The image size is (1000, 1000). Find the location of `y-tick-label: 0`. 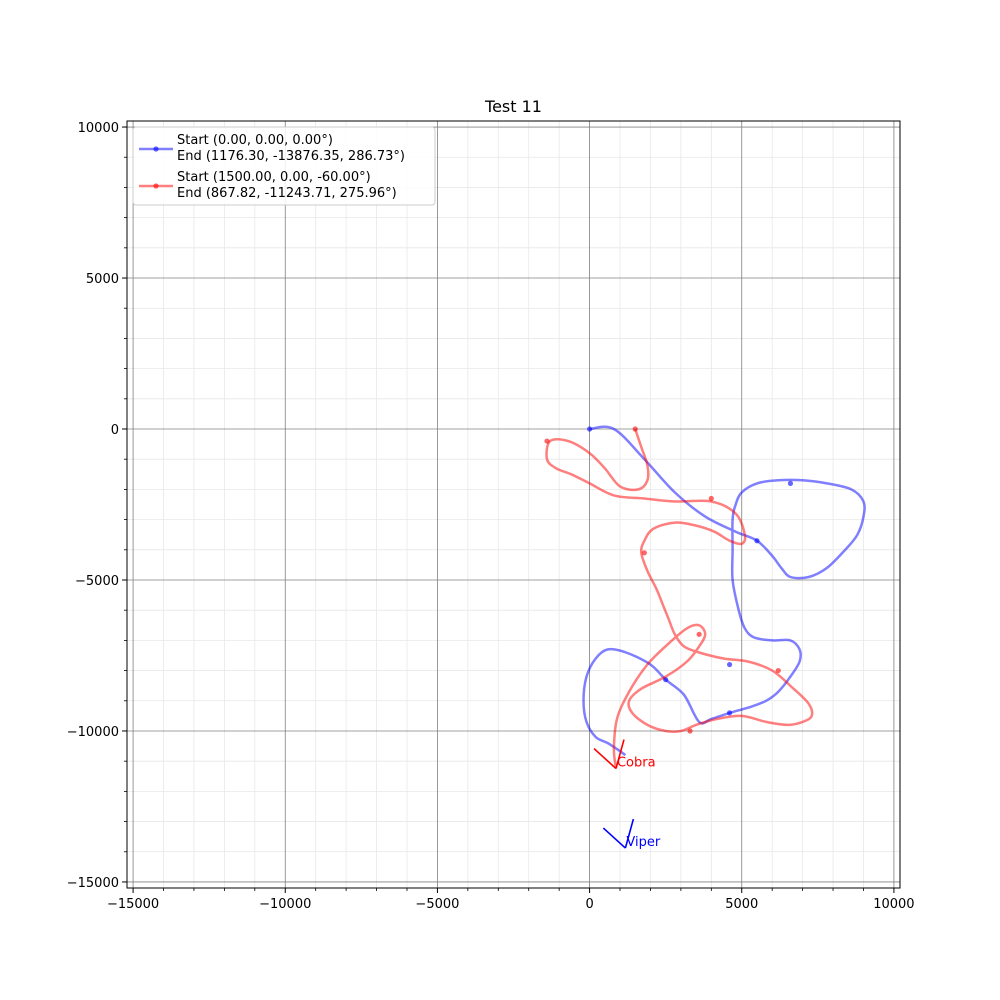

y-tick-label: 0 is located at coordinates (115, 430).